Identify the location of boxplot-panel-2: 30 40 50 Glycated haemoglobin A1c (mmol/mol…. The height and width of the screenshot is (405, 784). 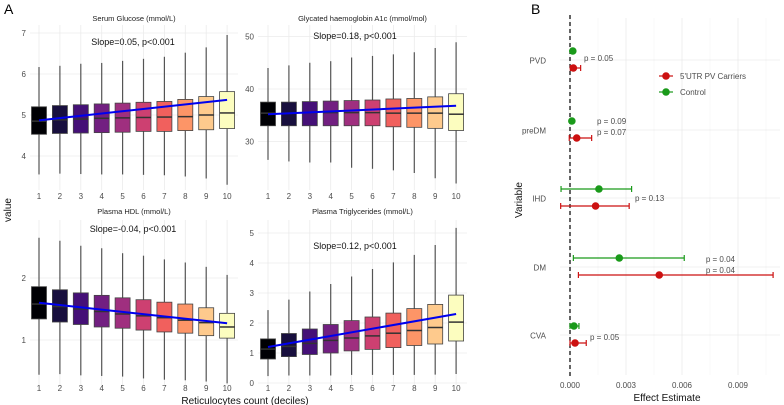
(356, 107).